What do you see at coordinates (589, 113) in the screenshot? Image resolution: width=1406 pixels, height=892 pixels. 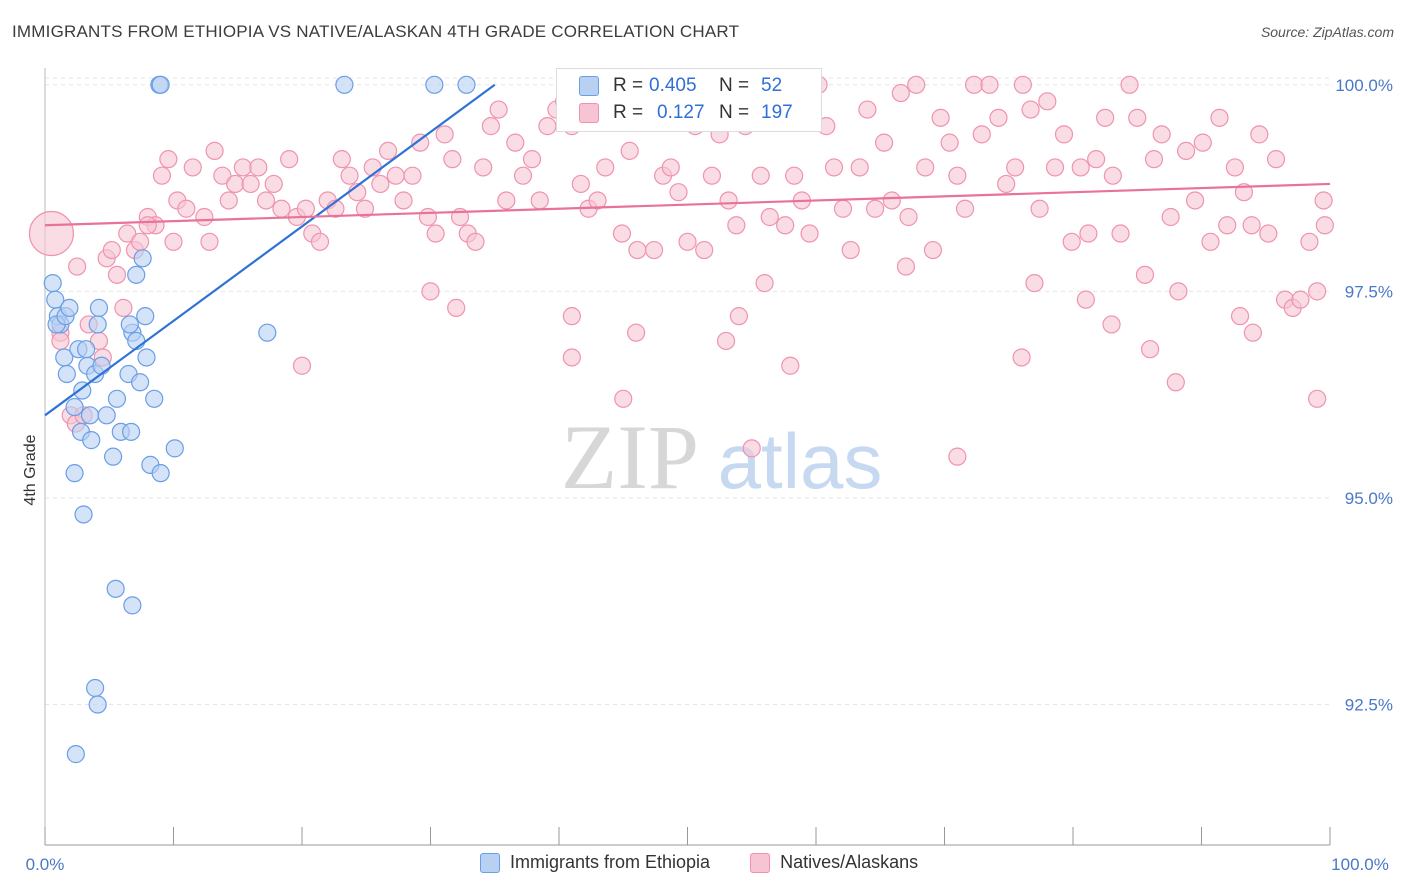 I see `pink-swatch` at bounding box center [589, 113].